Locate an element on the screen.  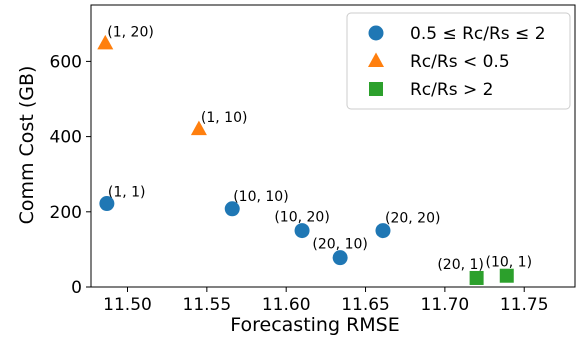
x-tick-label: 11.65 is located at coordinates (365, 305).